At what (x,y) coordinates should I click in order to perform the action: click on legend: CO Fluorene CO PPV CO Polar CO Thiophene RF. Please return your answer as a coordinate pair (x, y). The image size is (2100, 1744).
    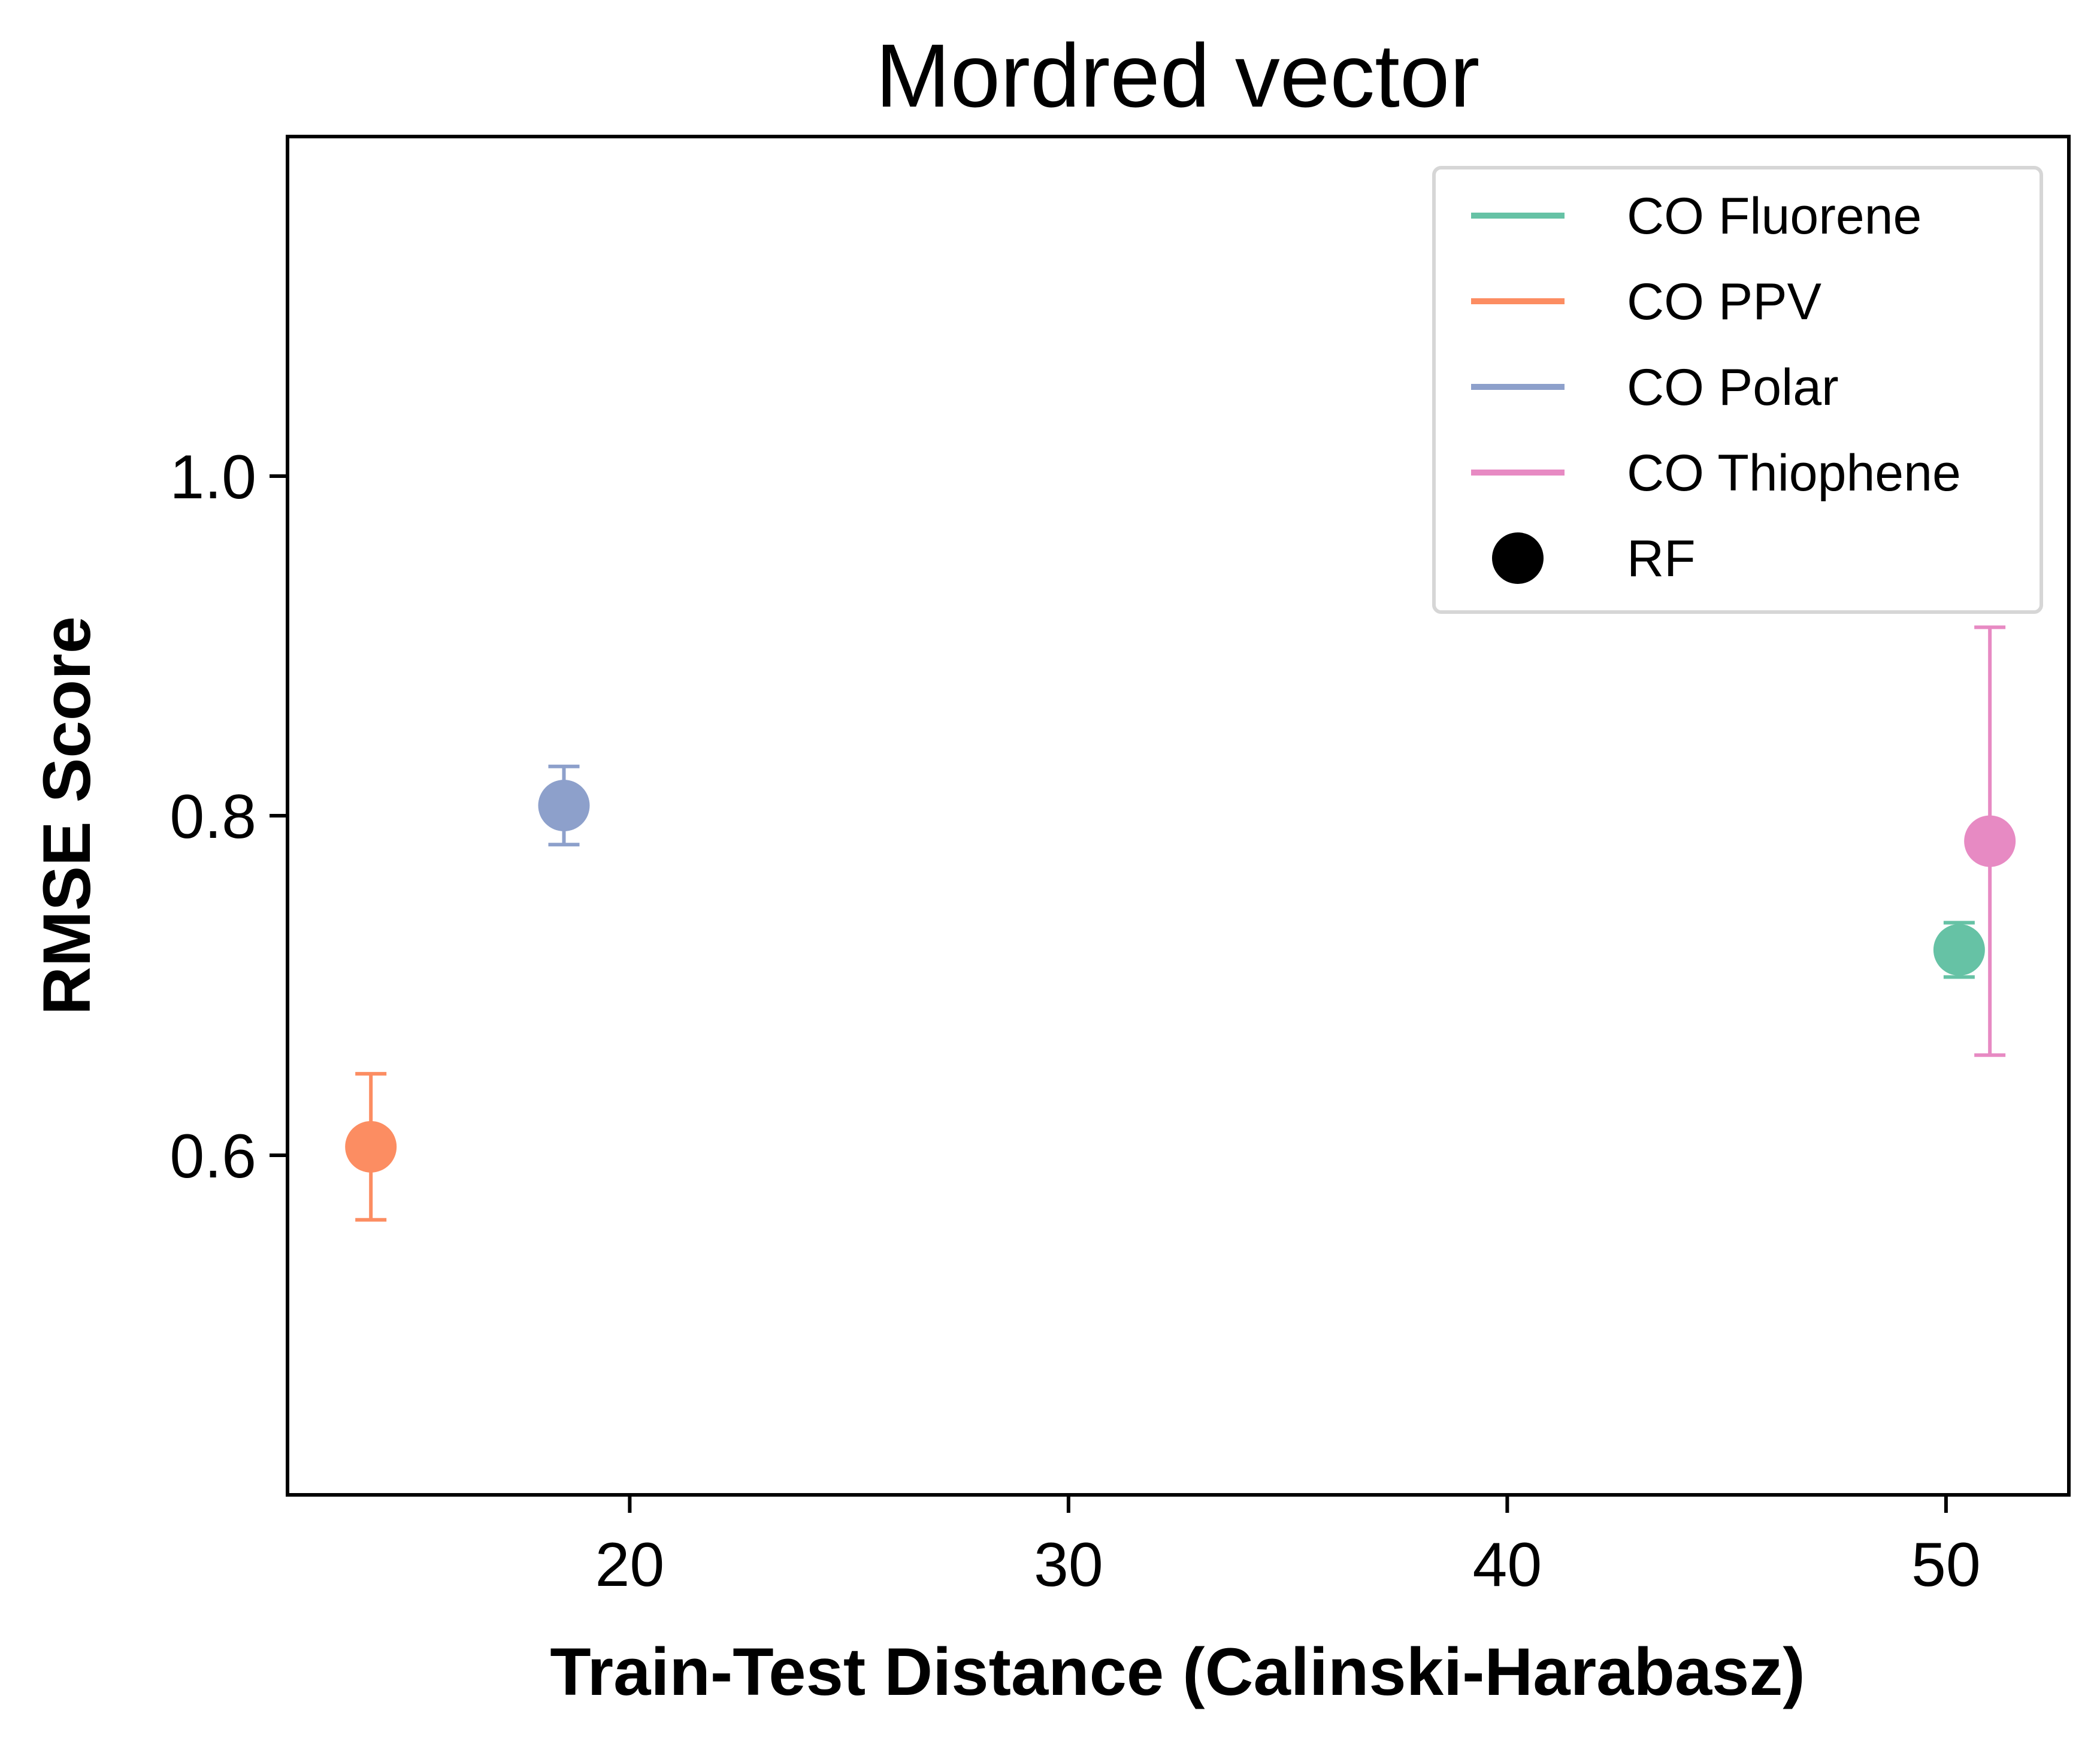
    Looking at the image, I should click on (1738, 390).